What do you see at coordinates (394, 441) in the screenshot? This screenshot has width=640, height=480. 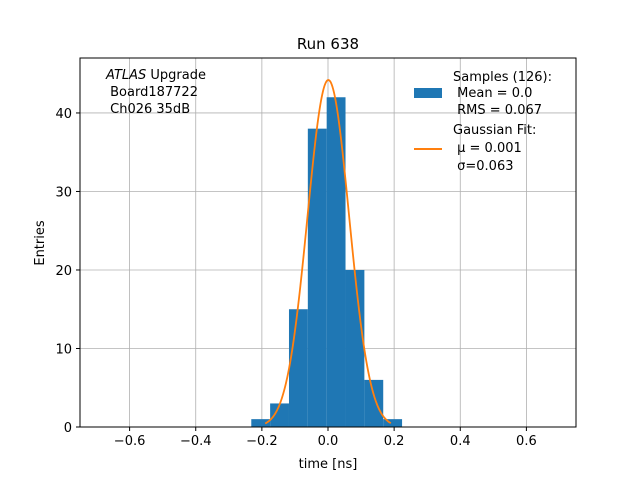 I see `x-tick-label: 0.2` at bounding box center [394, 441].